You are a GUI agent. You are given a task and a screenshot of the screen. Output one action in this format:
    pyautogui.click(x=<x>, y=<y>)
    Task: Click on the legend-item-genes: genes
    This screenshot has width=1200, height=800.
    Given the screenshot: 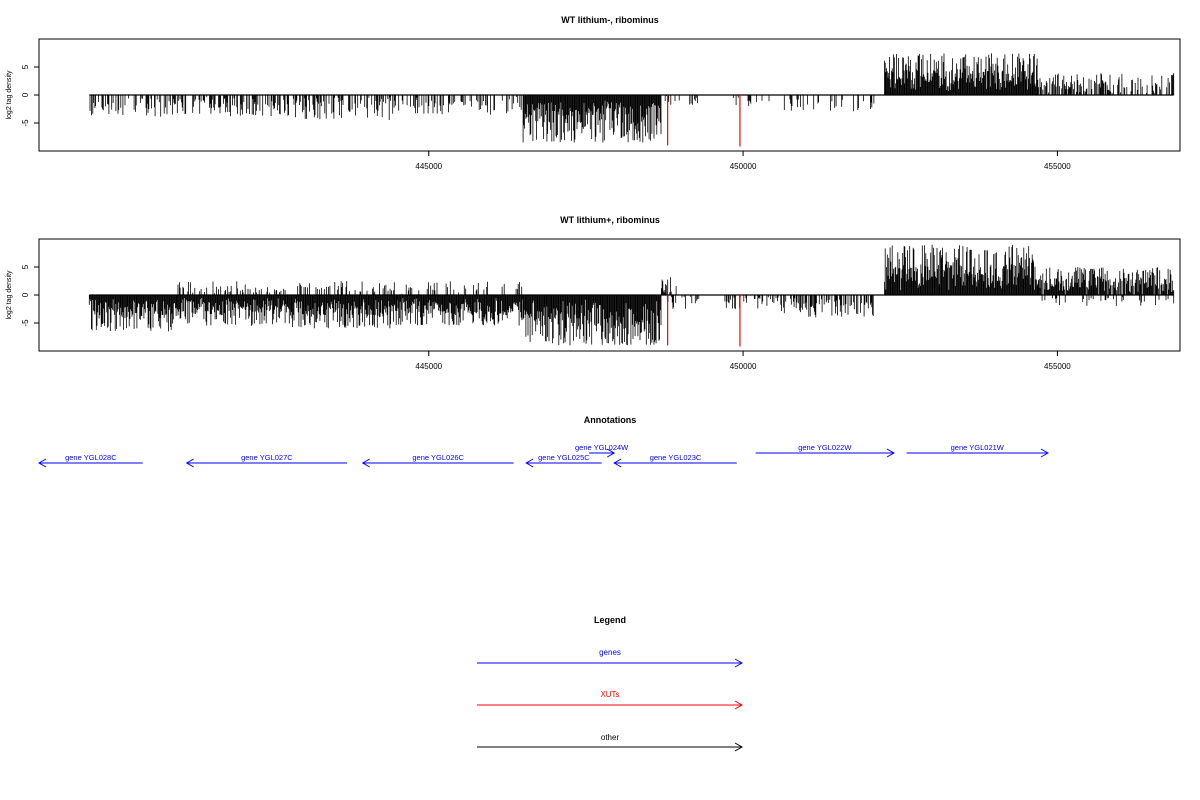 What is the action you would take?
    pyautogui.click(x=610, y=658)
    